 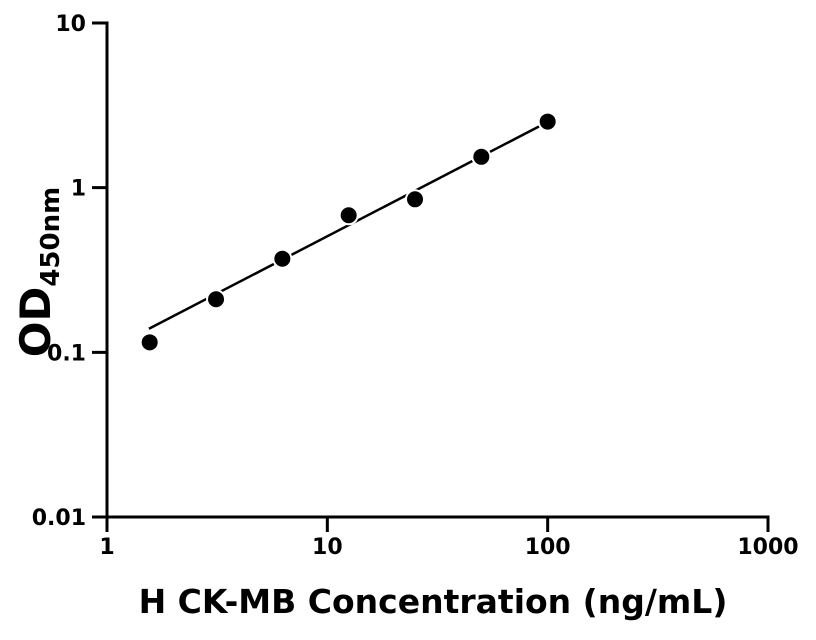 What do you see at coordinates (433, 601) in the screenshot?
I see `x-axis-title: H CK-MB Concentration (ng/mL)` at bounding box center [433, 601].